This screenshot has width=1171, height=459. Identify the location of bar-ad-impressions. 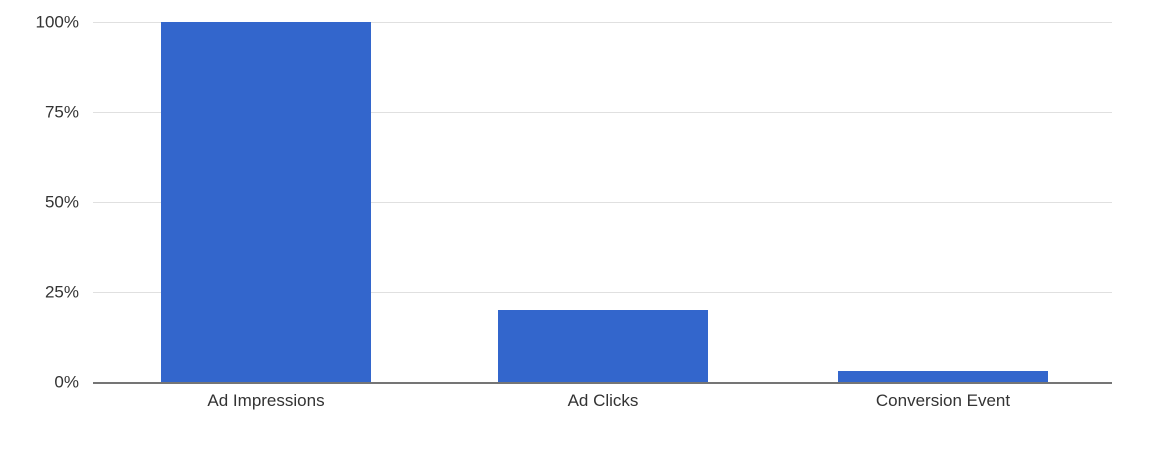
(266, 202).